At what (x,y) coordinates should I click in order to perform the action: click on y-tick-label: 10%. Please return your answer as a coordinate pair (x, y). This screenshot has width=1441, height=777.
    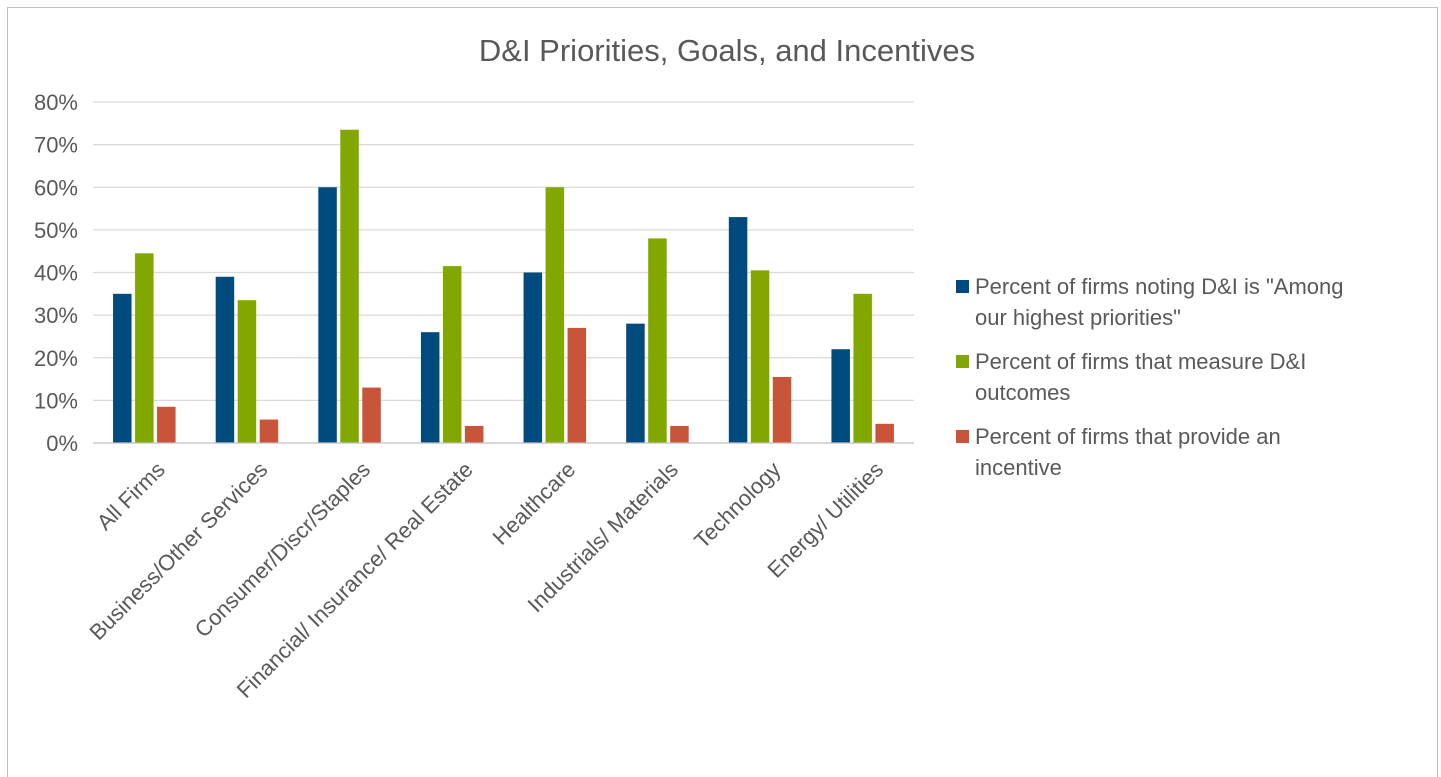
    Looking at the image, I should click on (56, 400).